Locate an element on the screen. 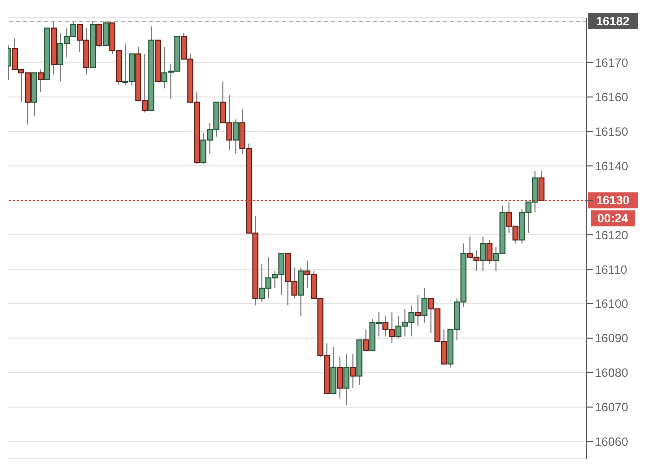 The height and width of the screenshot is (468, 651). y-tick-label: 16100 is located at coordinates (612, 304).